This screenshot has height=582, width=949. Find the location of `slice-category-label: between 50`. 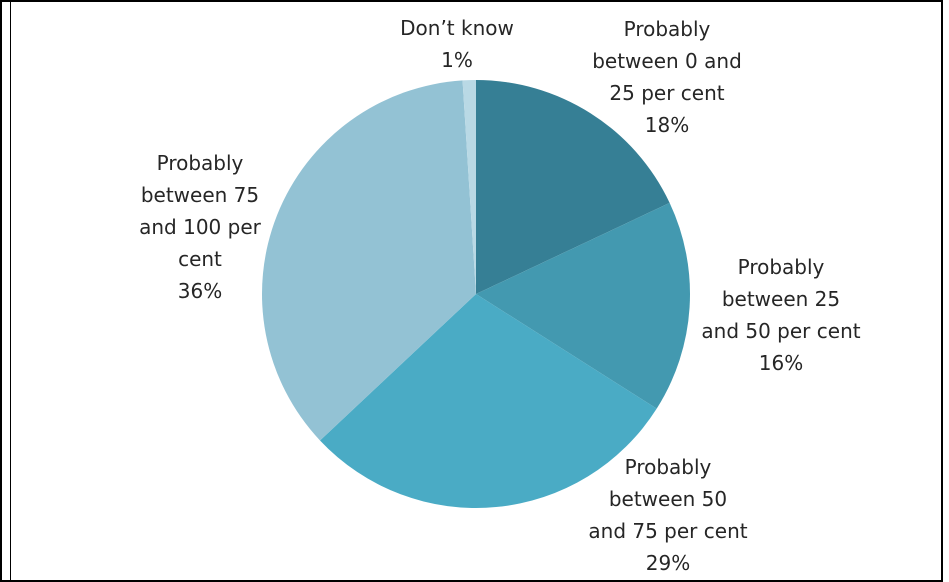

slice-category-label: between 50 is located at coordinates (668, 499).